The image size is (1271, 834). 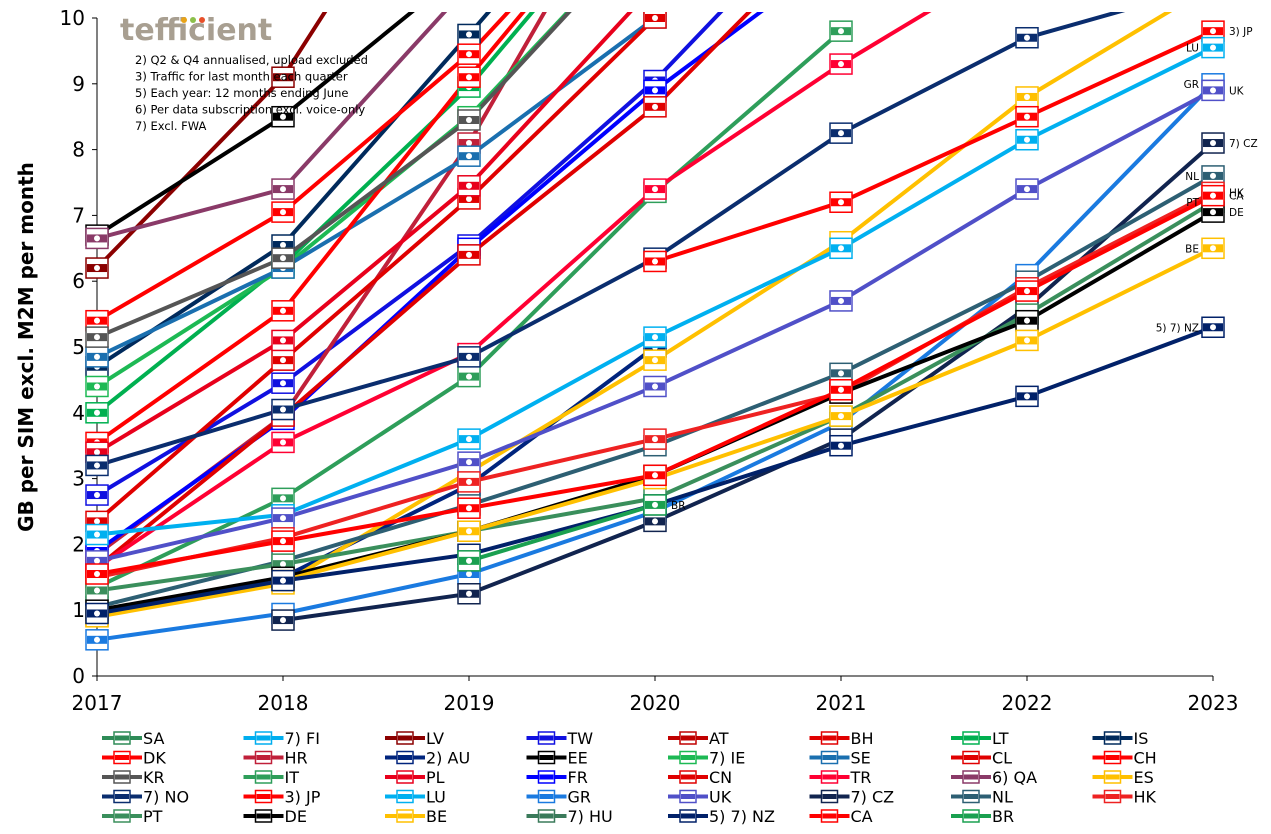 What do you see at coordinates (251, 60) in the screenshot?
I see `footnote: 2) Q2 & Q4 annualised, upload excluded` at bounding box center [251, 60].